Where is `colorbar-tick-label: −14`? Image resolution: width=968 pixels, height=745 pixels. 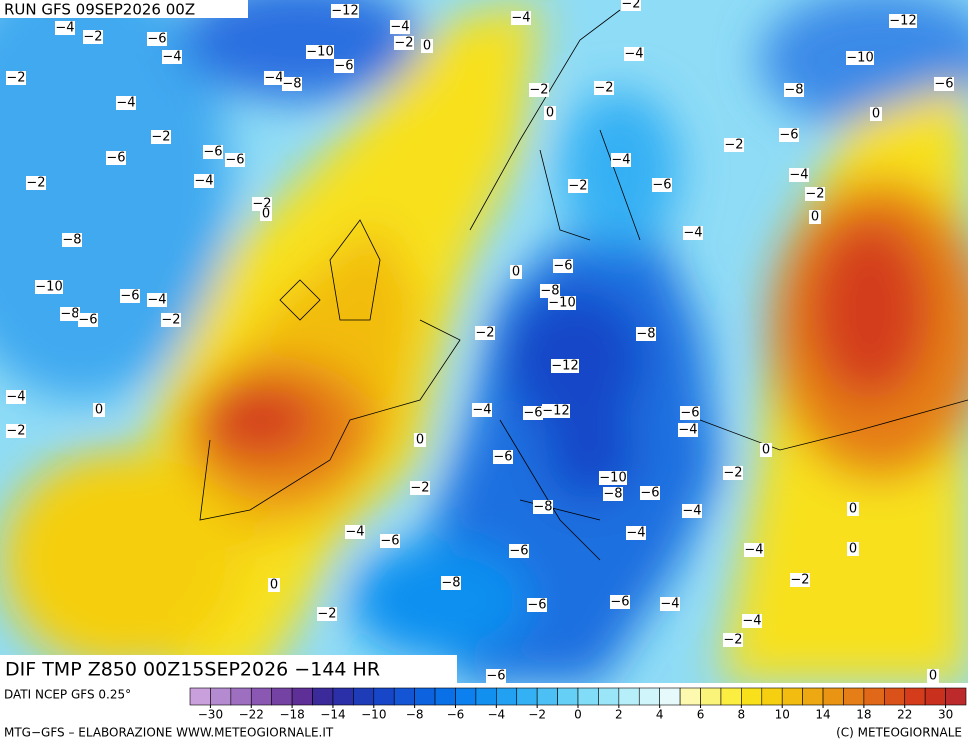
colorbar-tick-label: −14 is located at coordinates (332, 715).